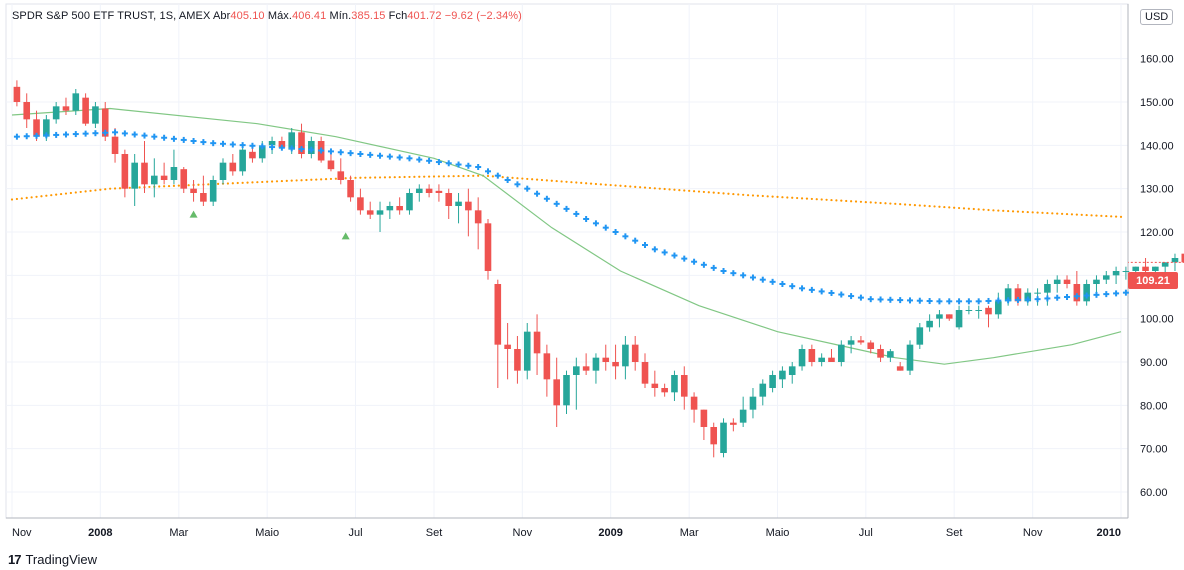 The image size is (1184, 570). I want to click on y-tick-label: 150.00, so click(1157, 103).